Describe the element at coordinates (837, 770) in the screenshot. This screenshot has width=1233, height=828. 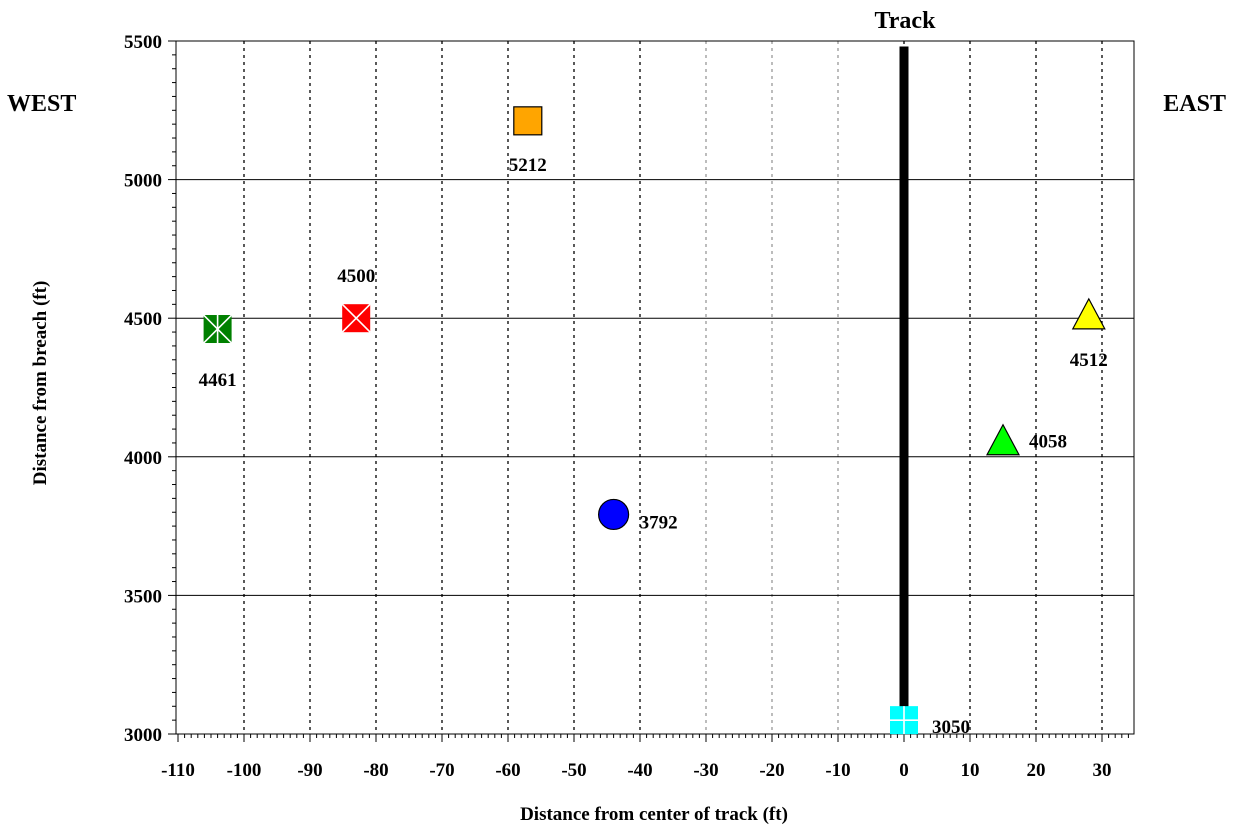
I see `x-tick-label: -10` at that location.